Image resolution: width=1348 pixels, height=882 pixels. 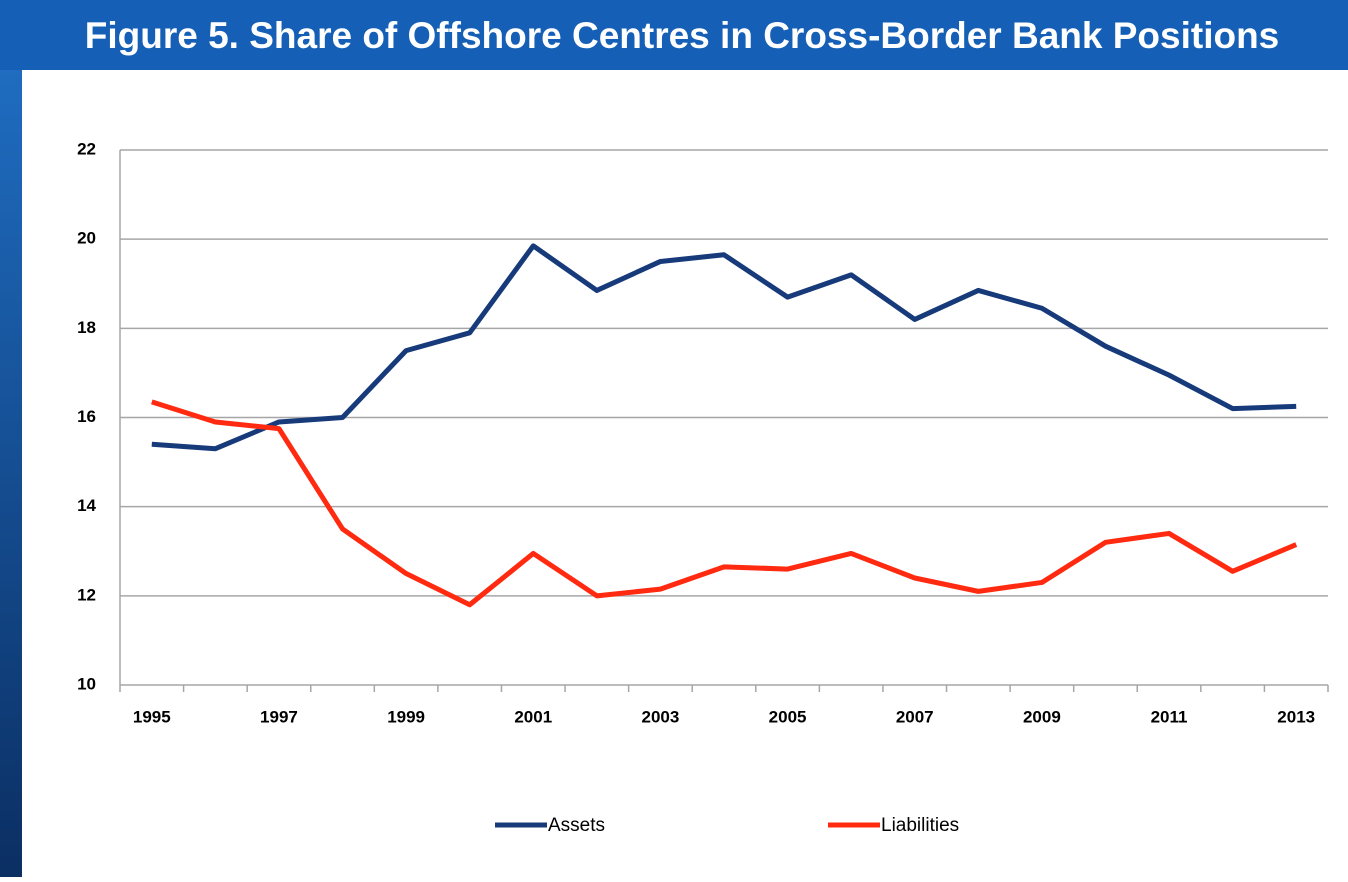 I want to click on y-tick-label: 22, so click(x=86, y=148).